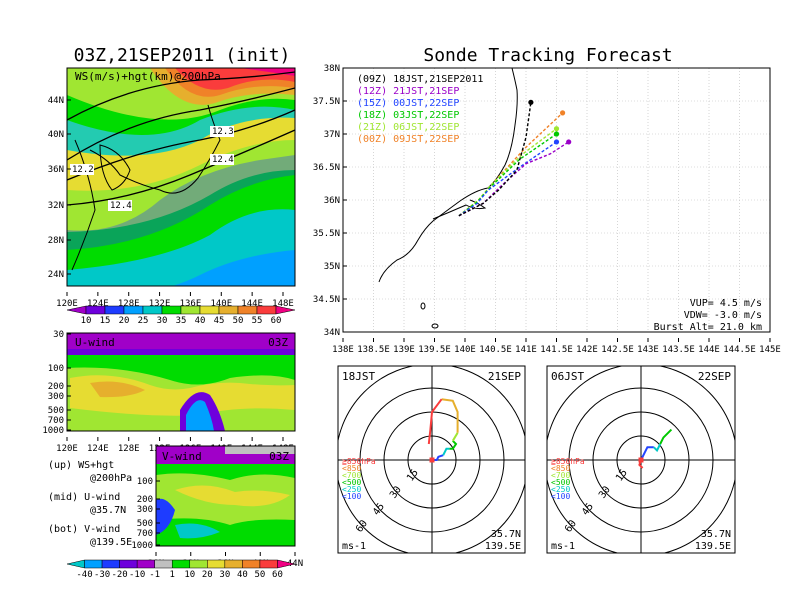  I want to click on note-up2: @200hPa, so click(111, 478).